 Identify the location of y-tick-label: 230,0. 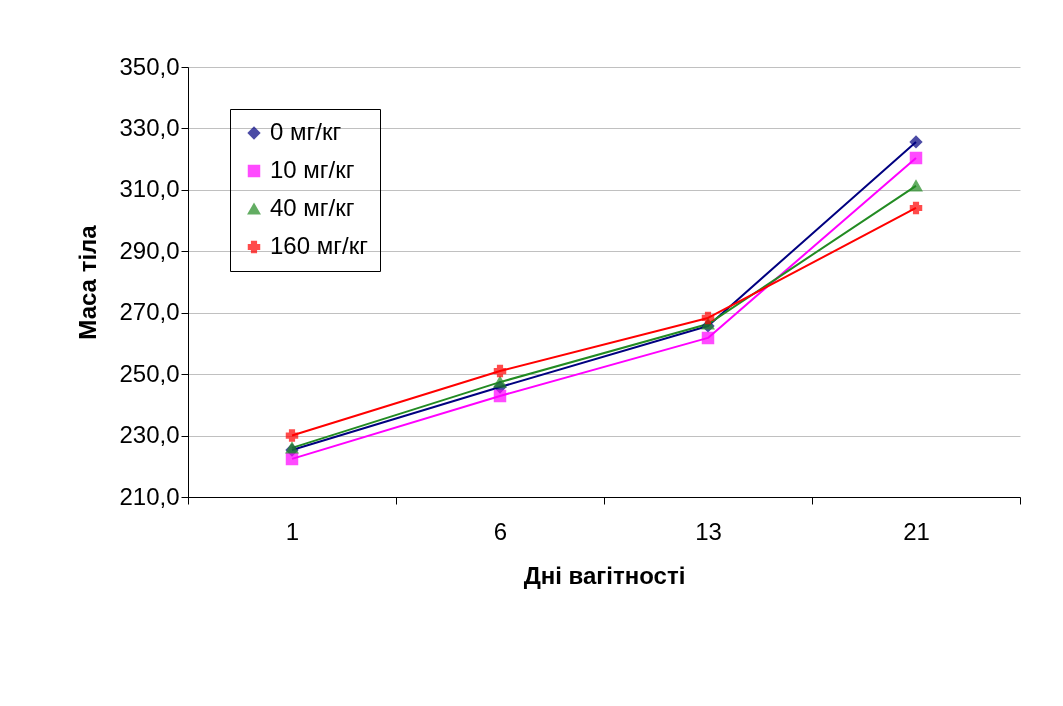
(149, 435).